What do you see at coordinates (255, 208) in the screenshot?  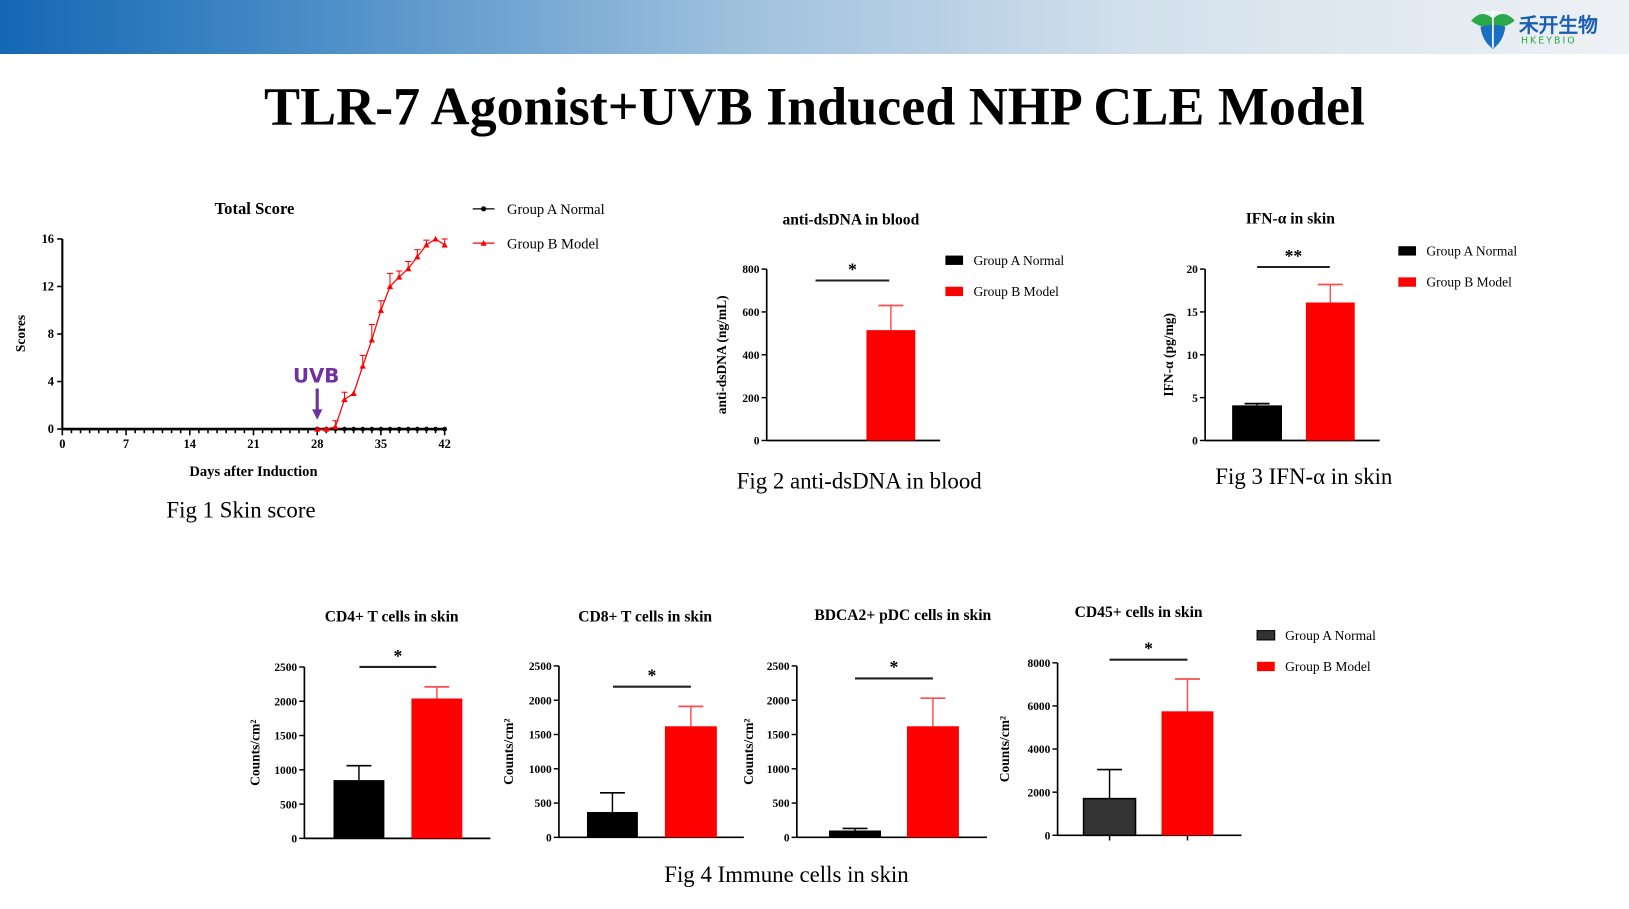 I see `chart-title: Total Score` at bounding box center [255, 208].